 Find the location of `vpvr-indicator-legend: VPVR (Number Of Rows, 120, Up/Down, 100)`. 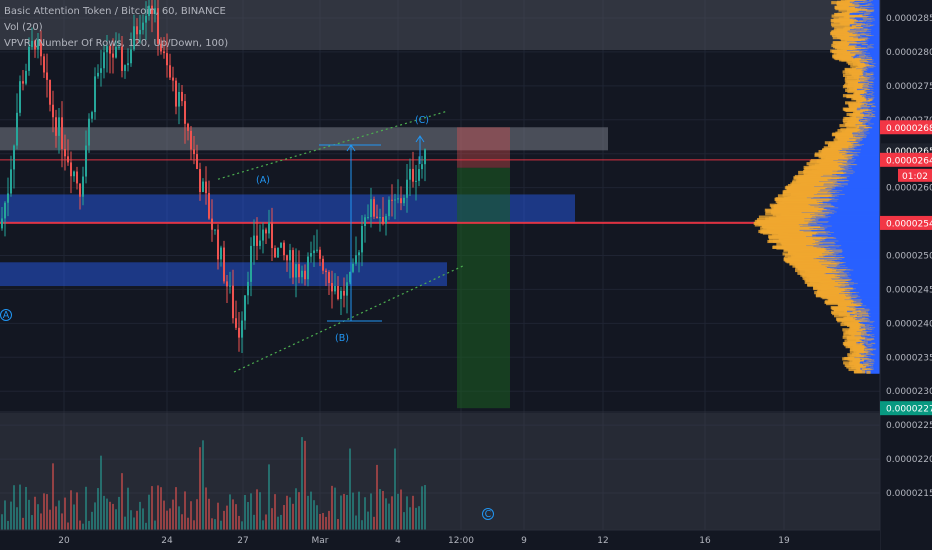

vpvr-indicator-legend: VPVR (Number Of Rows, 120, Up/Down, 100) is located at coordinates (116, 43).